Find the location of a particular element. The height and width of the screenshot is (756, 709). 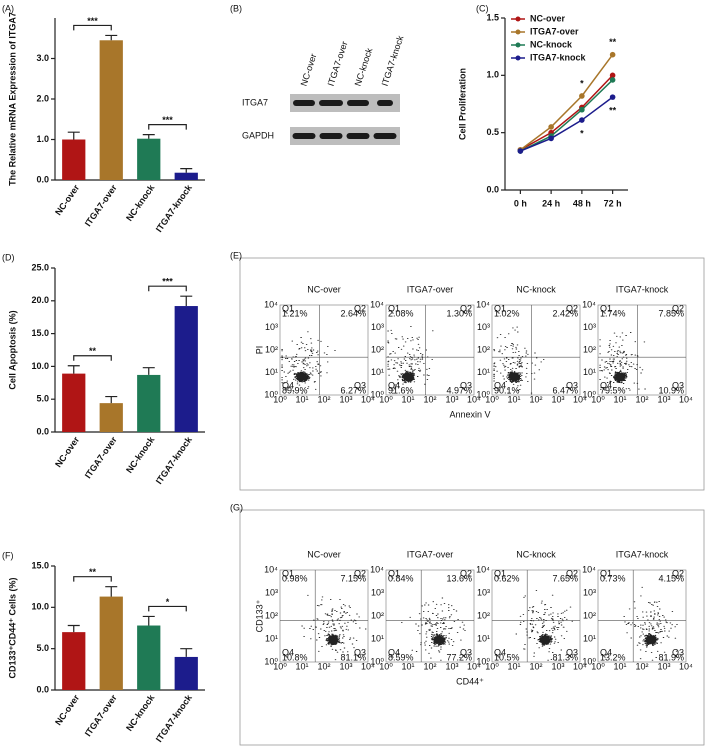

panel-label: (C) is located at coordinates (482, 8).